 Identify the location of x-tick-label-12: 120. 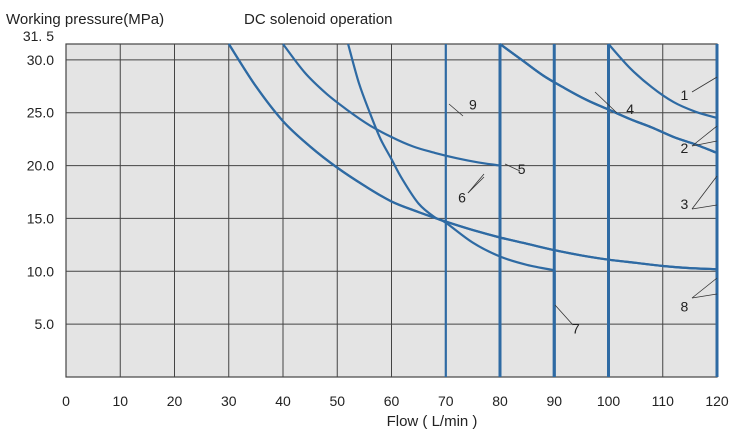
(717, 401).